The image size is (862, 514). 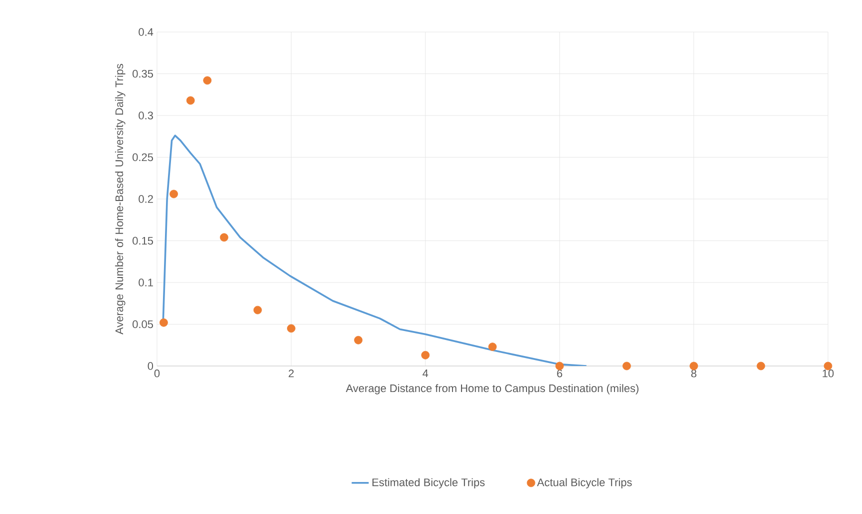 What do you see at coordinates (428, 483) in the screenshot?
I see `legend-label: Estimated Bicycle Trips` at bounding box center [428, 483].